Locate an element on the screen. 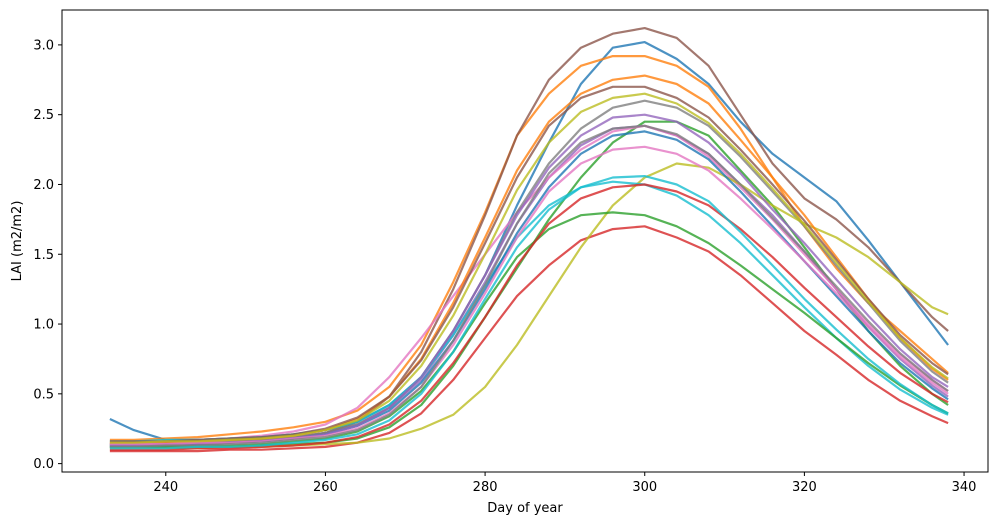 The width and height of the screenshot is (1001, 525). x-tick-label: 260 is located at coordinates (325, 487).